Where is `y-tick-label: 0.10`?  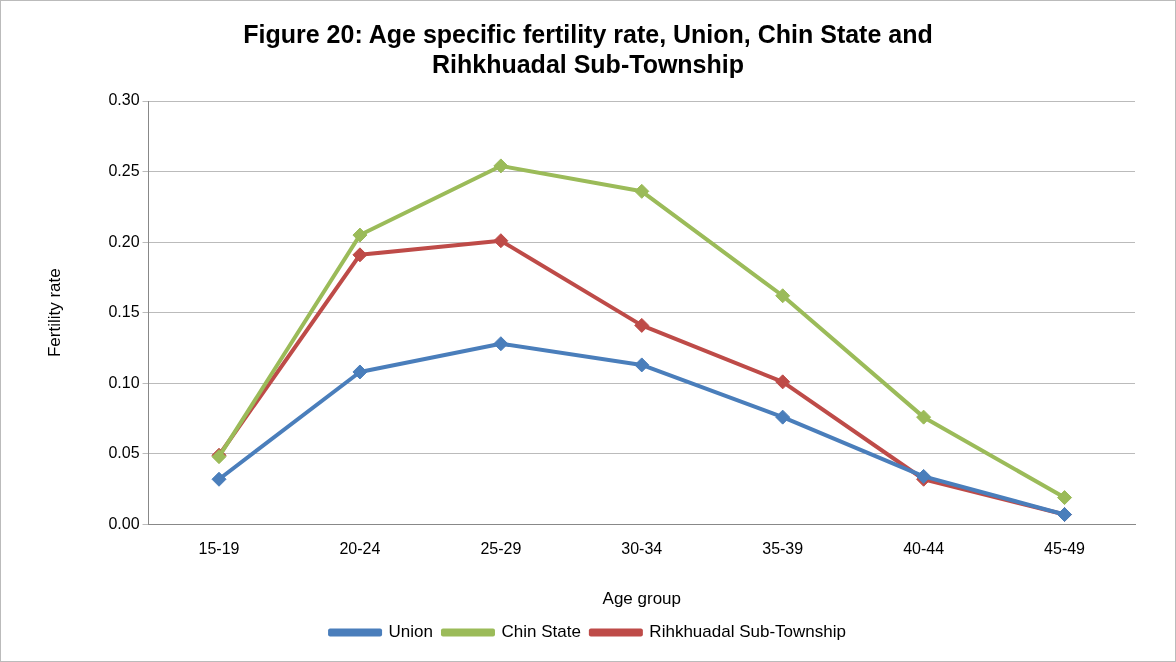 y-tick-label: 0.10 is located at coordinates (124, 382).